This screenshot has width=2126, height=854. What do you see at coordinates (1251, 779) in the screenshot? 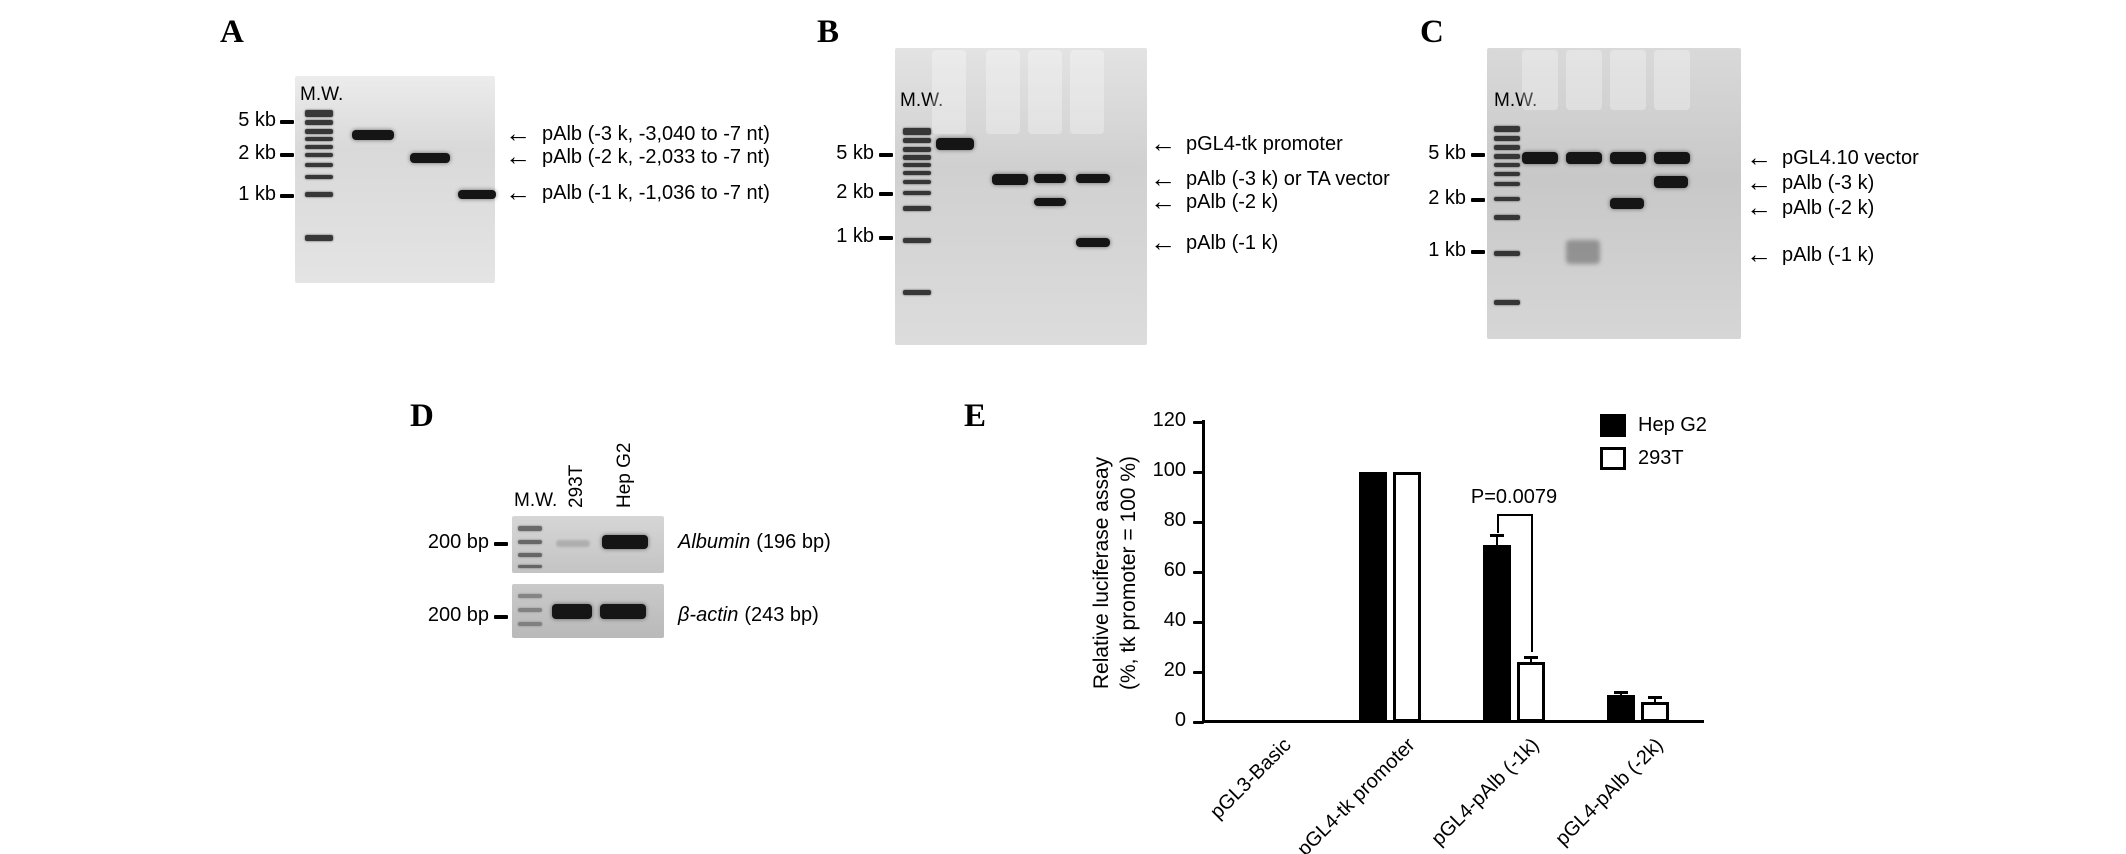
I see `x-tick-label: pGL3-Basic` at bounding box center [1251, 779].